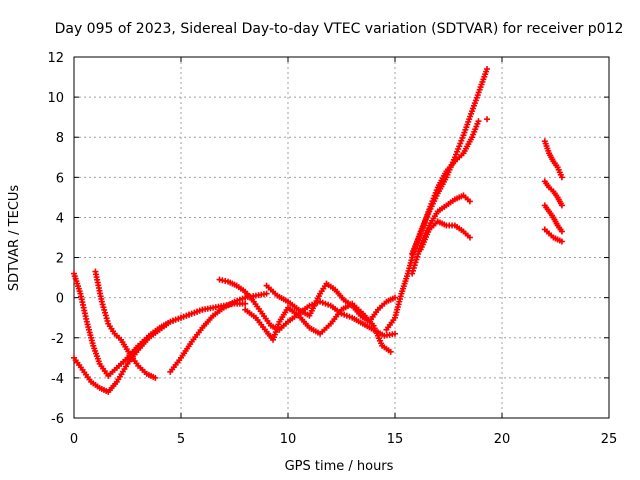 This screenshot has height=480, width=640. What do you see at coordinates (445, 235) in the screenshot?
I see `series-sat-k` at bounding box center [445, 235].